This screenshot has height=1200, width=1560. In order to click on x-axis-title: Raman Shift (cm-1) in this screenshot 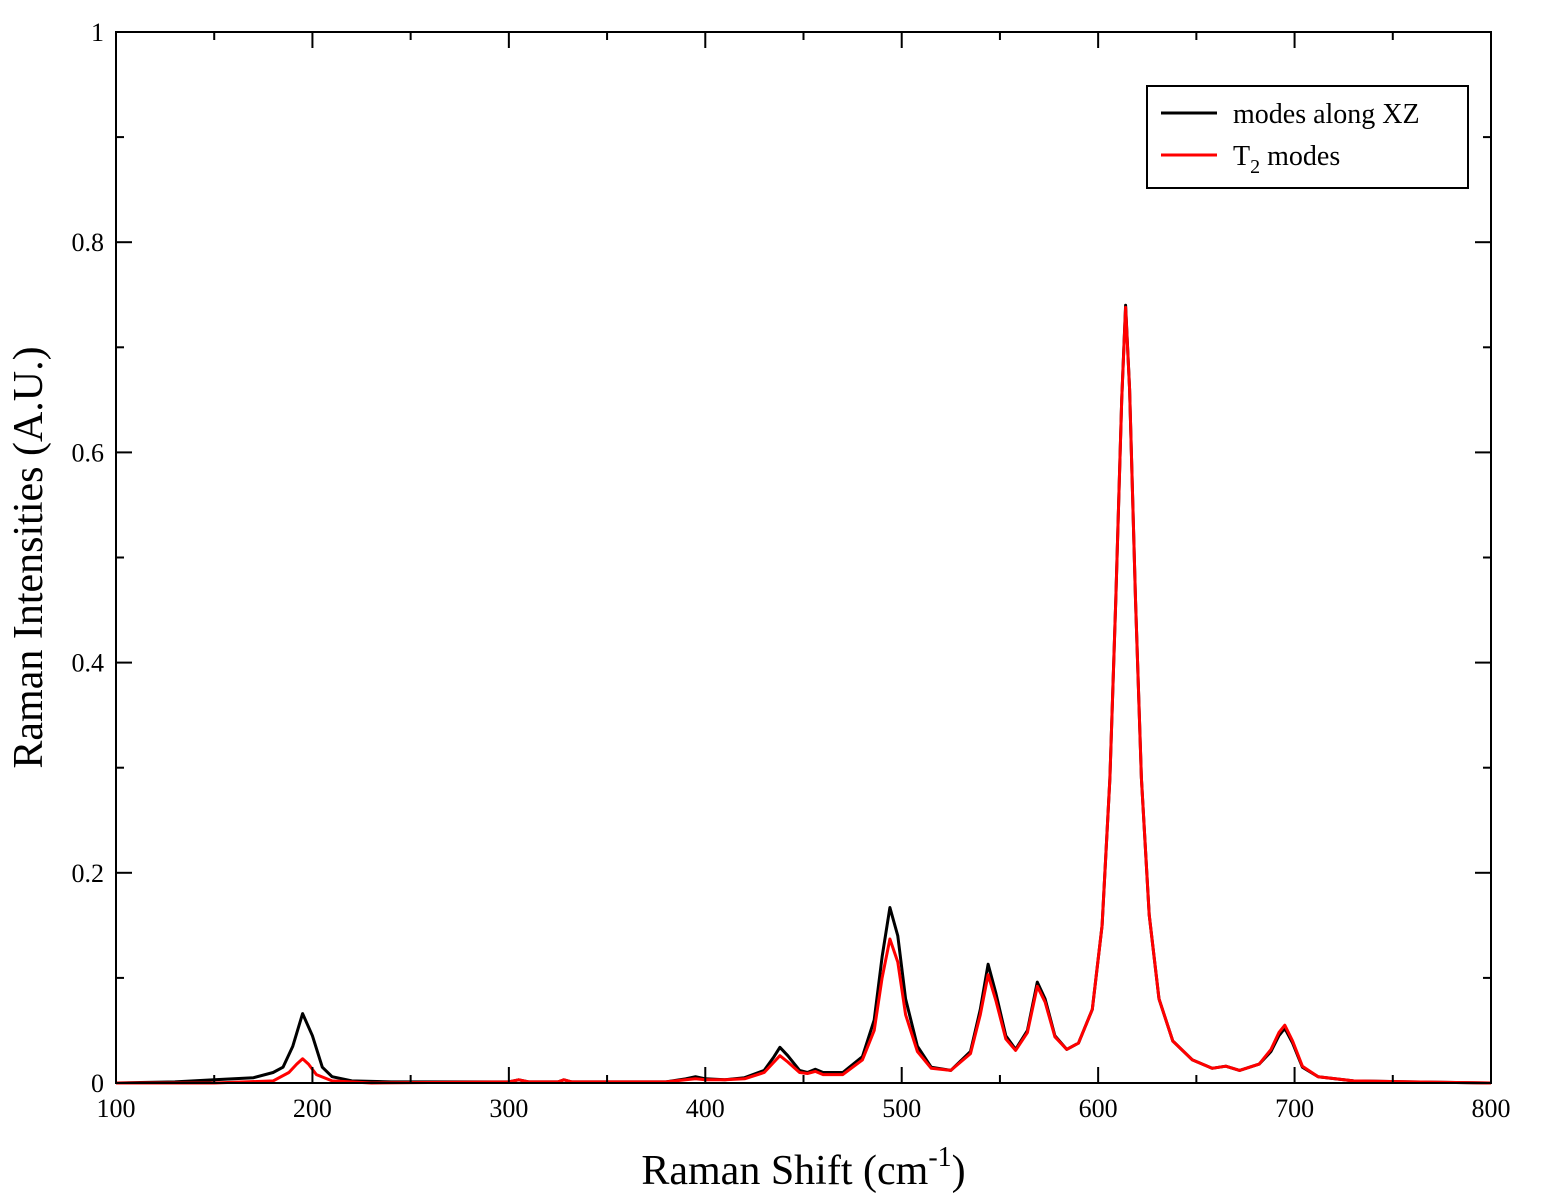, I will do `click(803, 1168)`.